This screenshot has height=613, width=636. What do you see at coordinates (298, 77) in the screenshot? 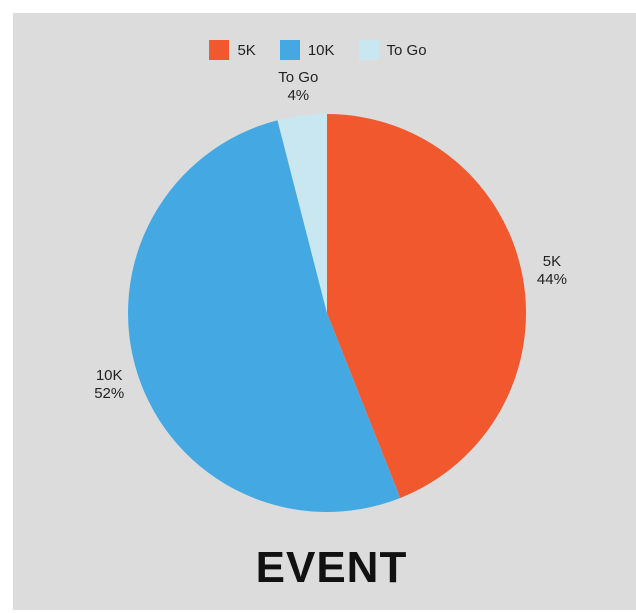
I see `slice-label-category-to-go: To Go` at bounding box center [298, 77].